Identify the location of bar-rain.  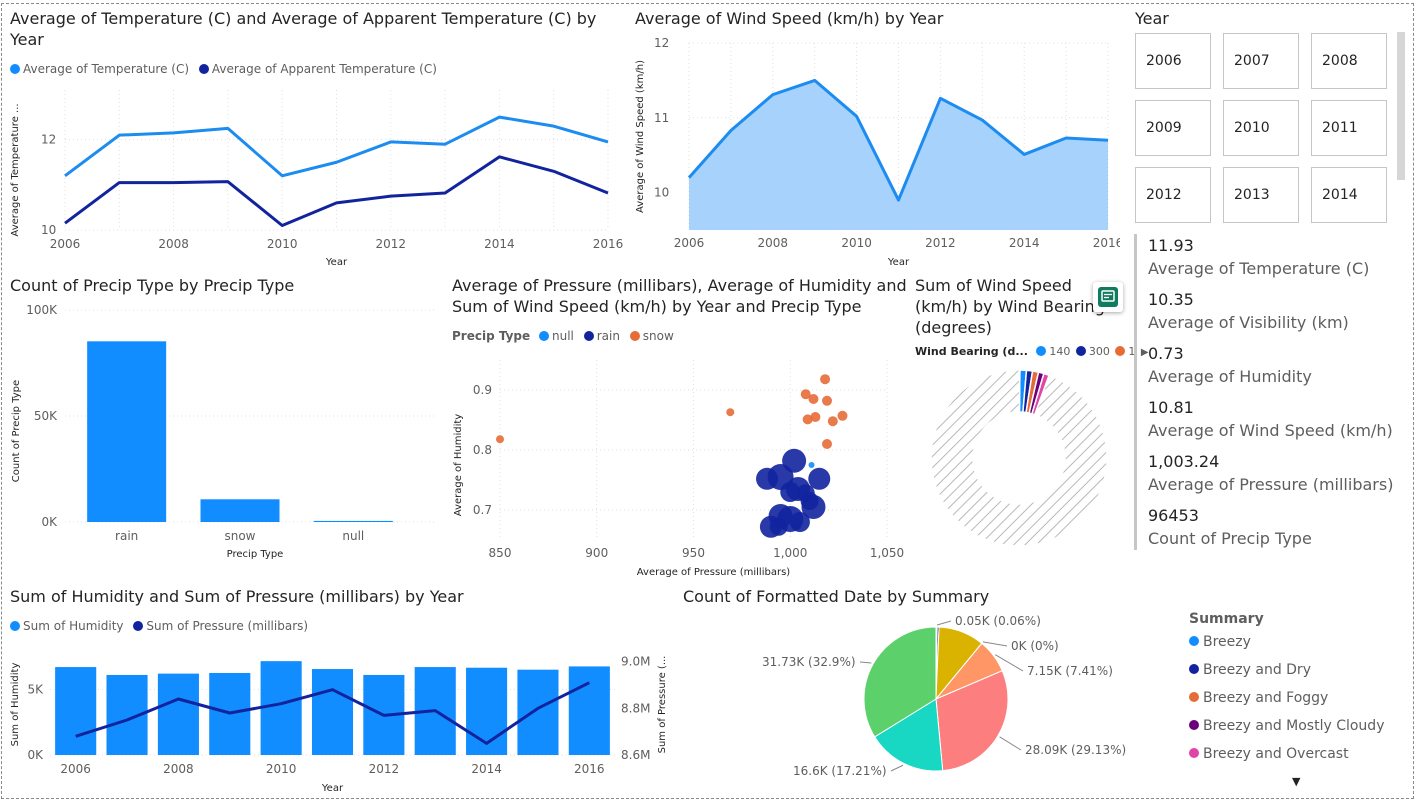
(127, 431).